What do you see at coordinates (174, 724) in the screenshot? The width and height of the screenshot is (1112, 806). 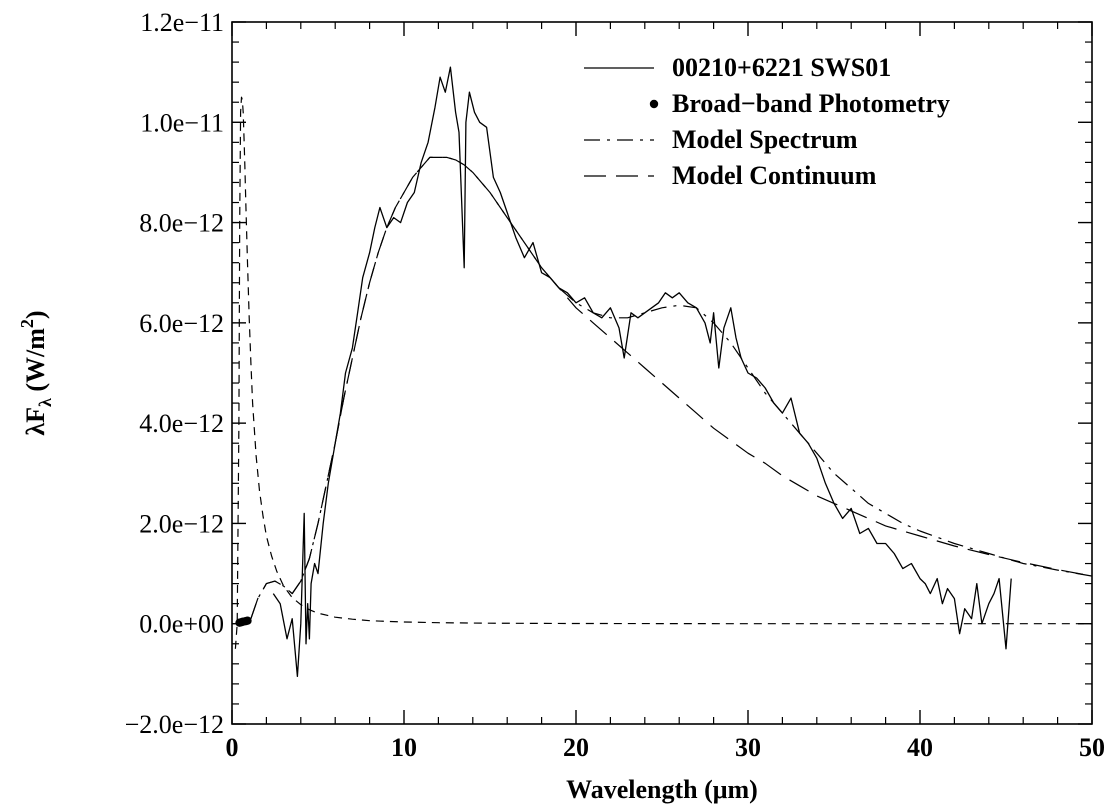 I see `y-tick-label: −2.0e−12` at bounding box center [174, 724].